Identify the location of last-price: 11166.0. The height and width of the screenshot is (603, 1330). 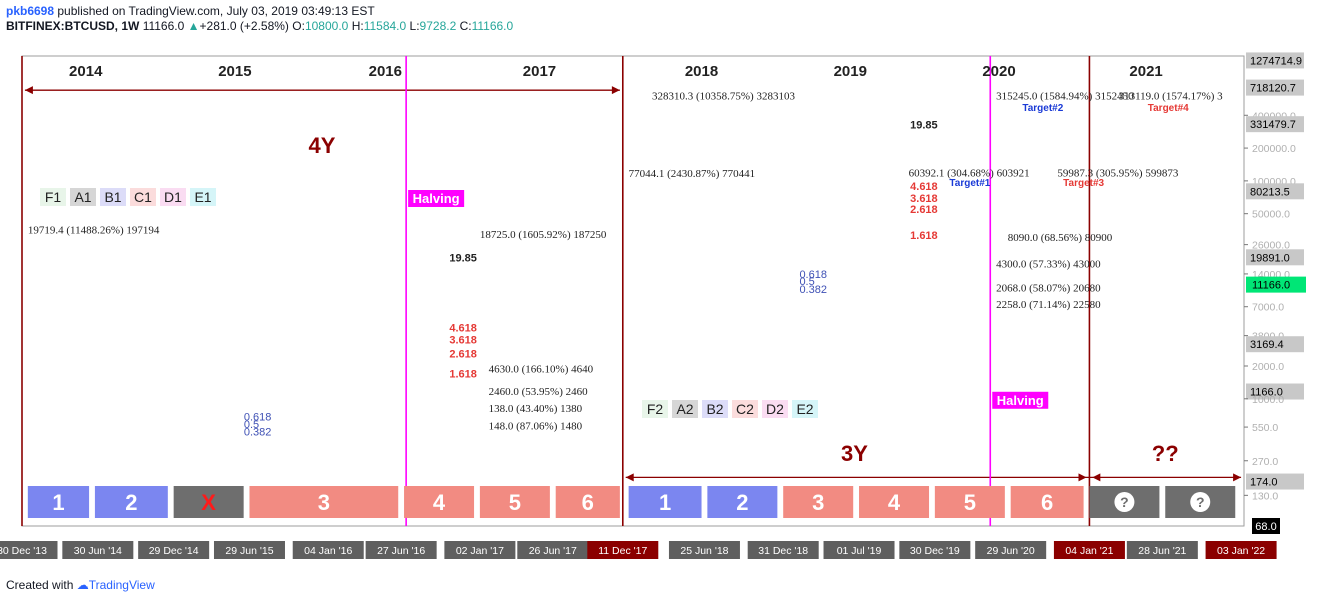
(163, 26).